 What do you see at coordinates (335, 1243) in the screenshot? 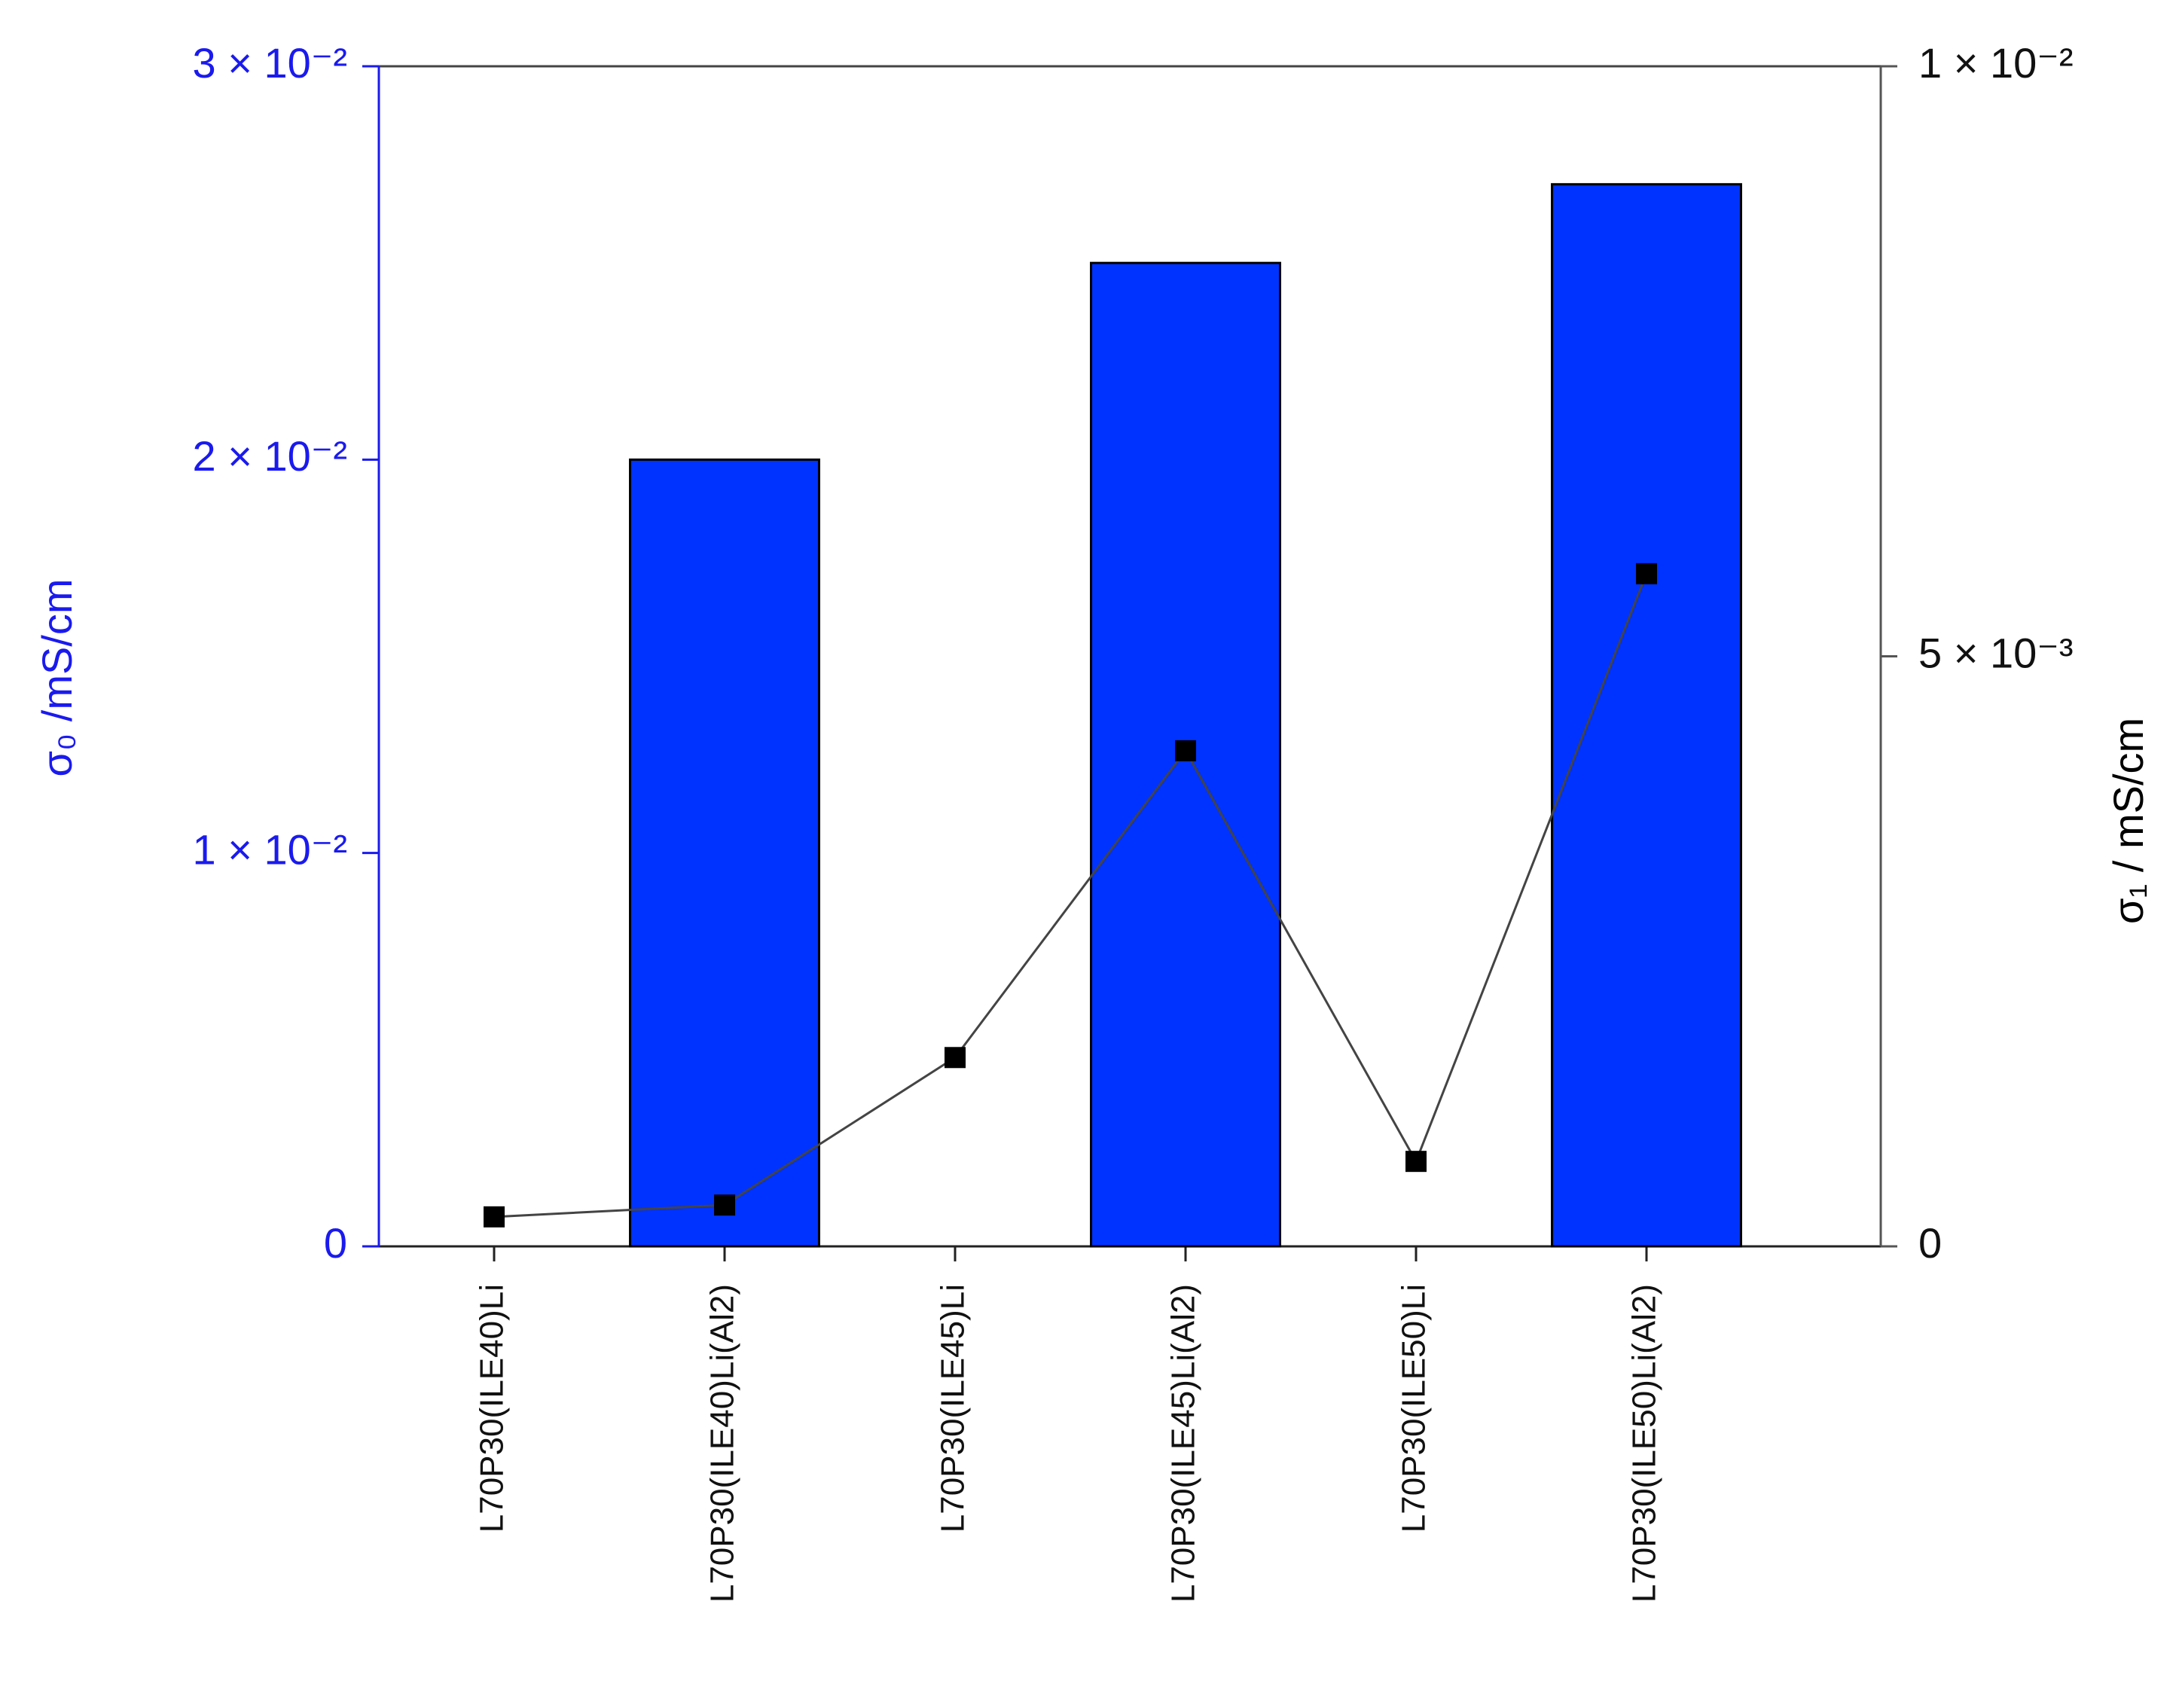
I see `y-tick-label: 0` at bounding box center [335, 1243].